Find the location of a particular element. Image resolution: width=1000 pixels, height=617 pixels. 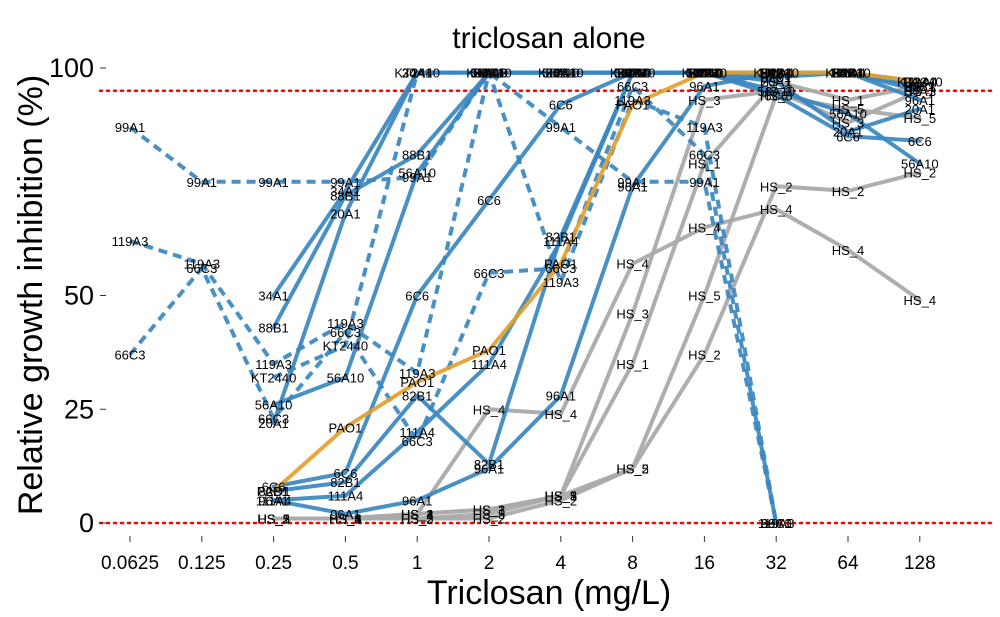

y-tick-label: 25 is located at coordinates (79, 409).